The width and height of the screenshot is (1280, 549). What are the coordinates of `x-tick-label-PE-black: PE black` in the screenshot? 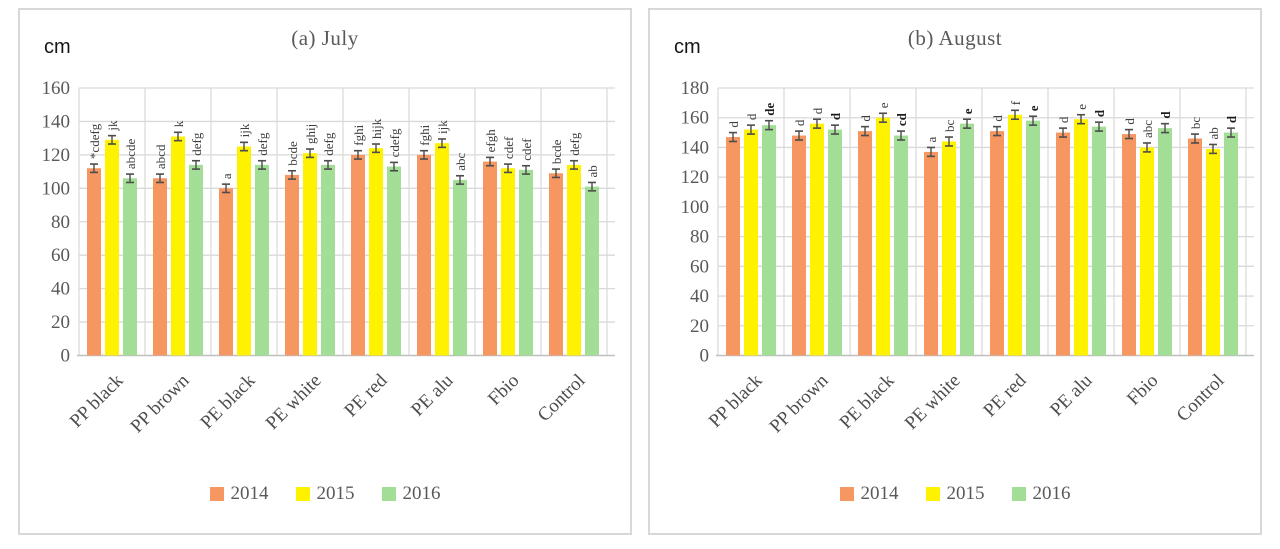 It's located at (867, 401).